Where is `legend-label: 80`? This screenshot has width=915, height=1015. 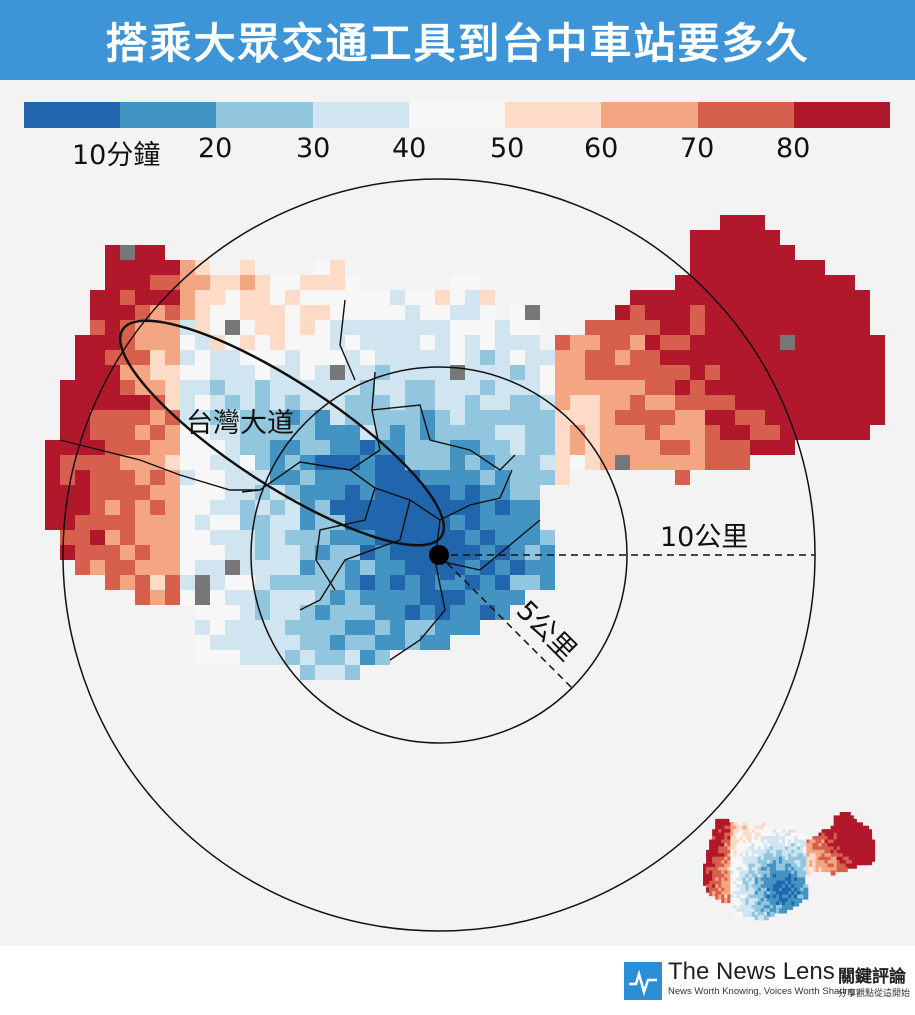 legend-label: 80 is located at coordinates (793, 148).